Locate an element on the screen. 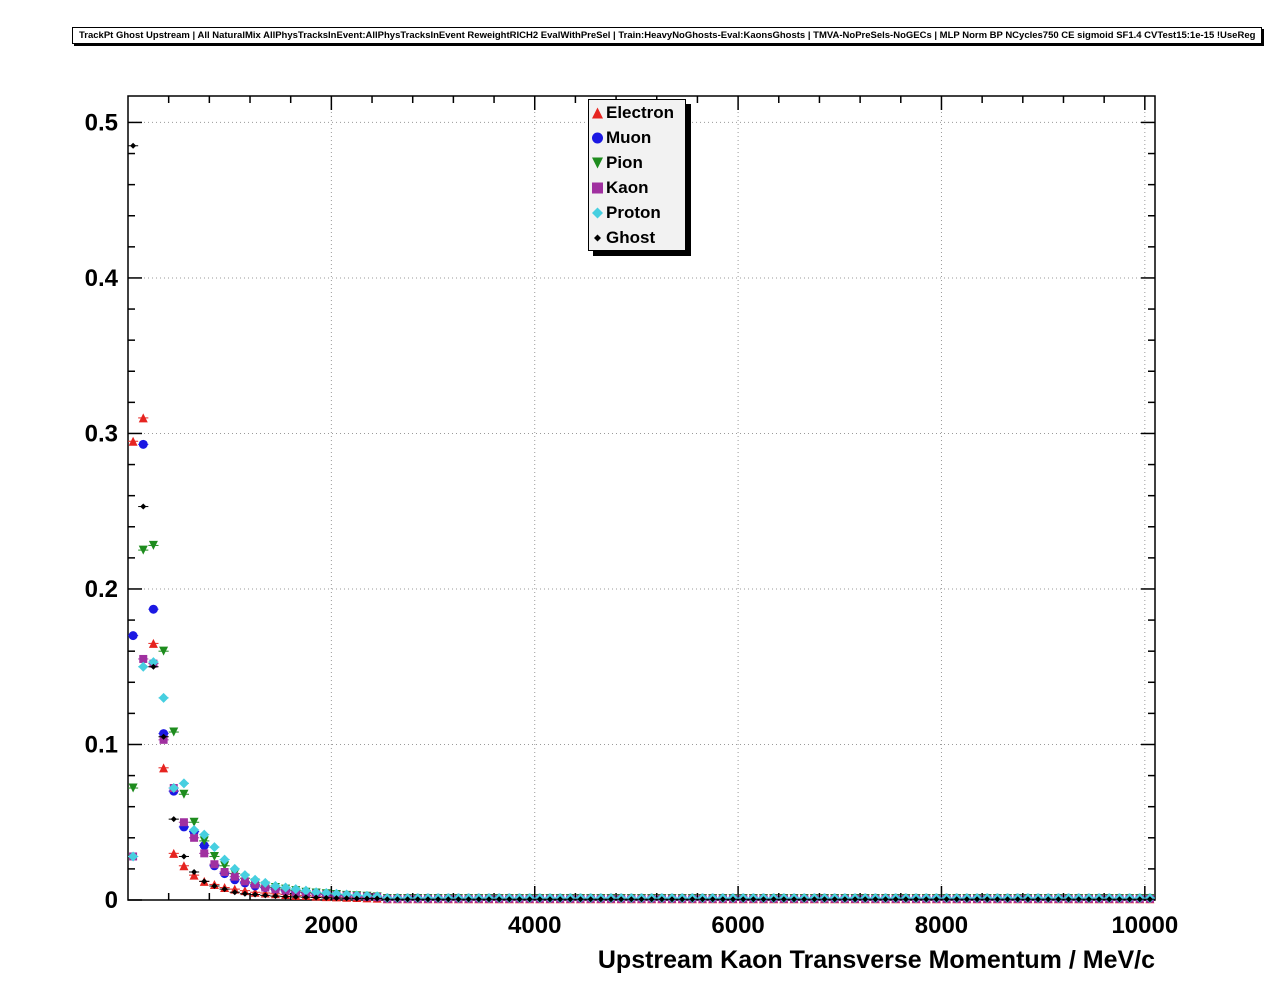 This screenshot has height=996, width=1276. legend-label: Kaon is located at coordinates (627, 187).